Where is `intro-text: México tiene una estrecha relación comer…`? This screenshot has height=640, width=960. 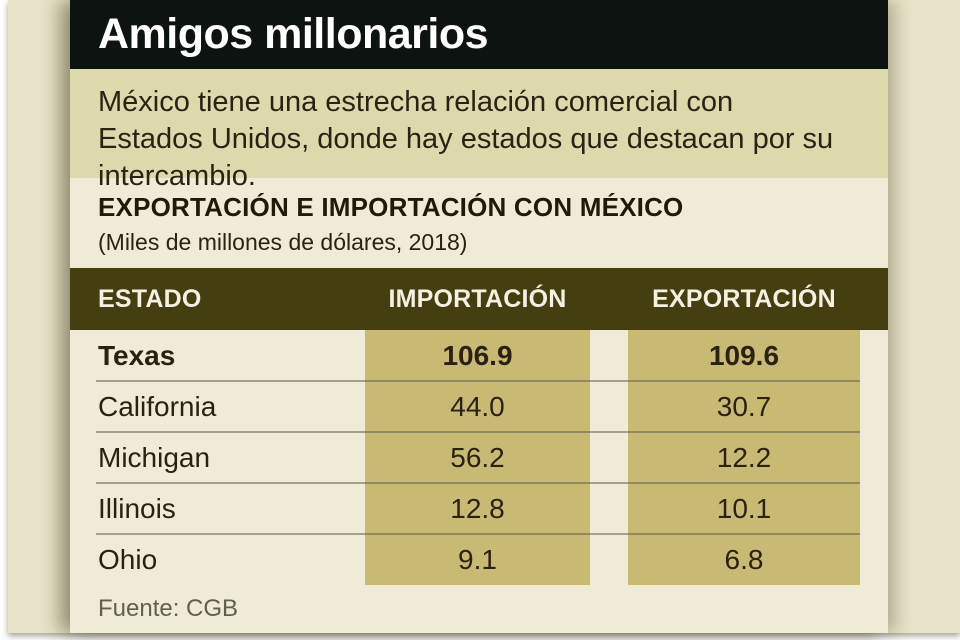 intro-text: México tiene una estrecha relación comer… is located at coordinates (466, 139).